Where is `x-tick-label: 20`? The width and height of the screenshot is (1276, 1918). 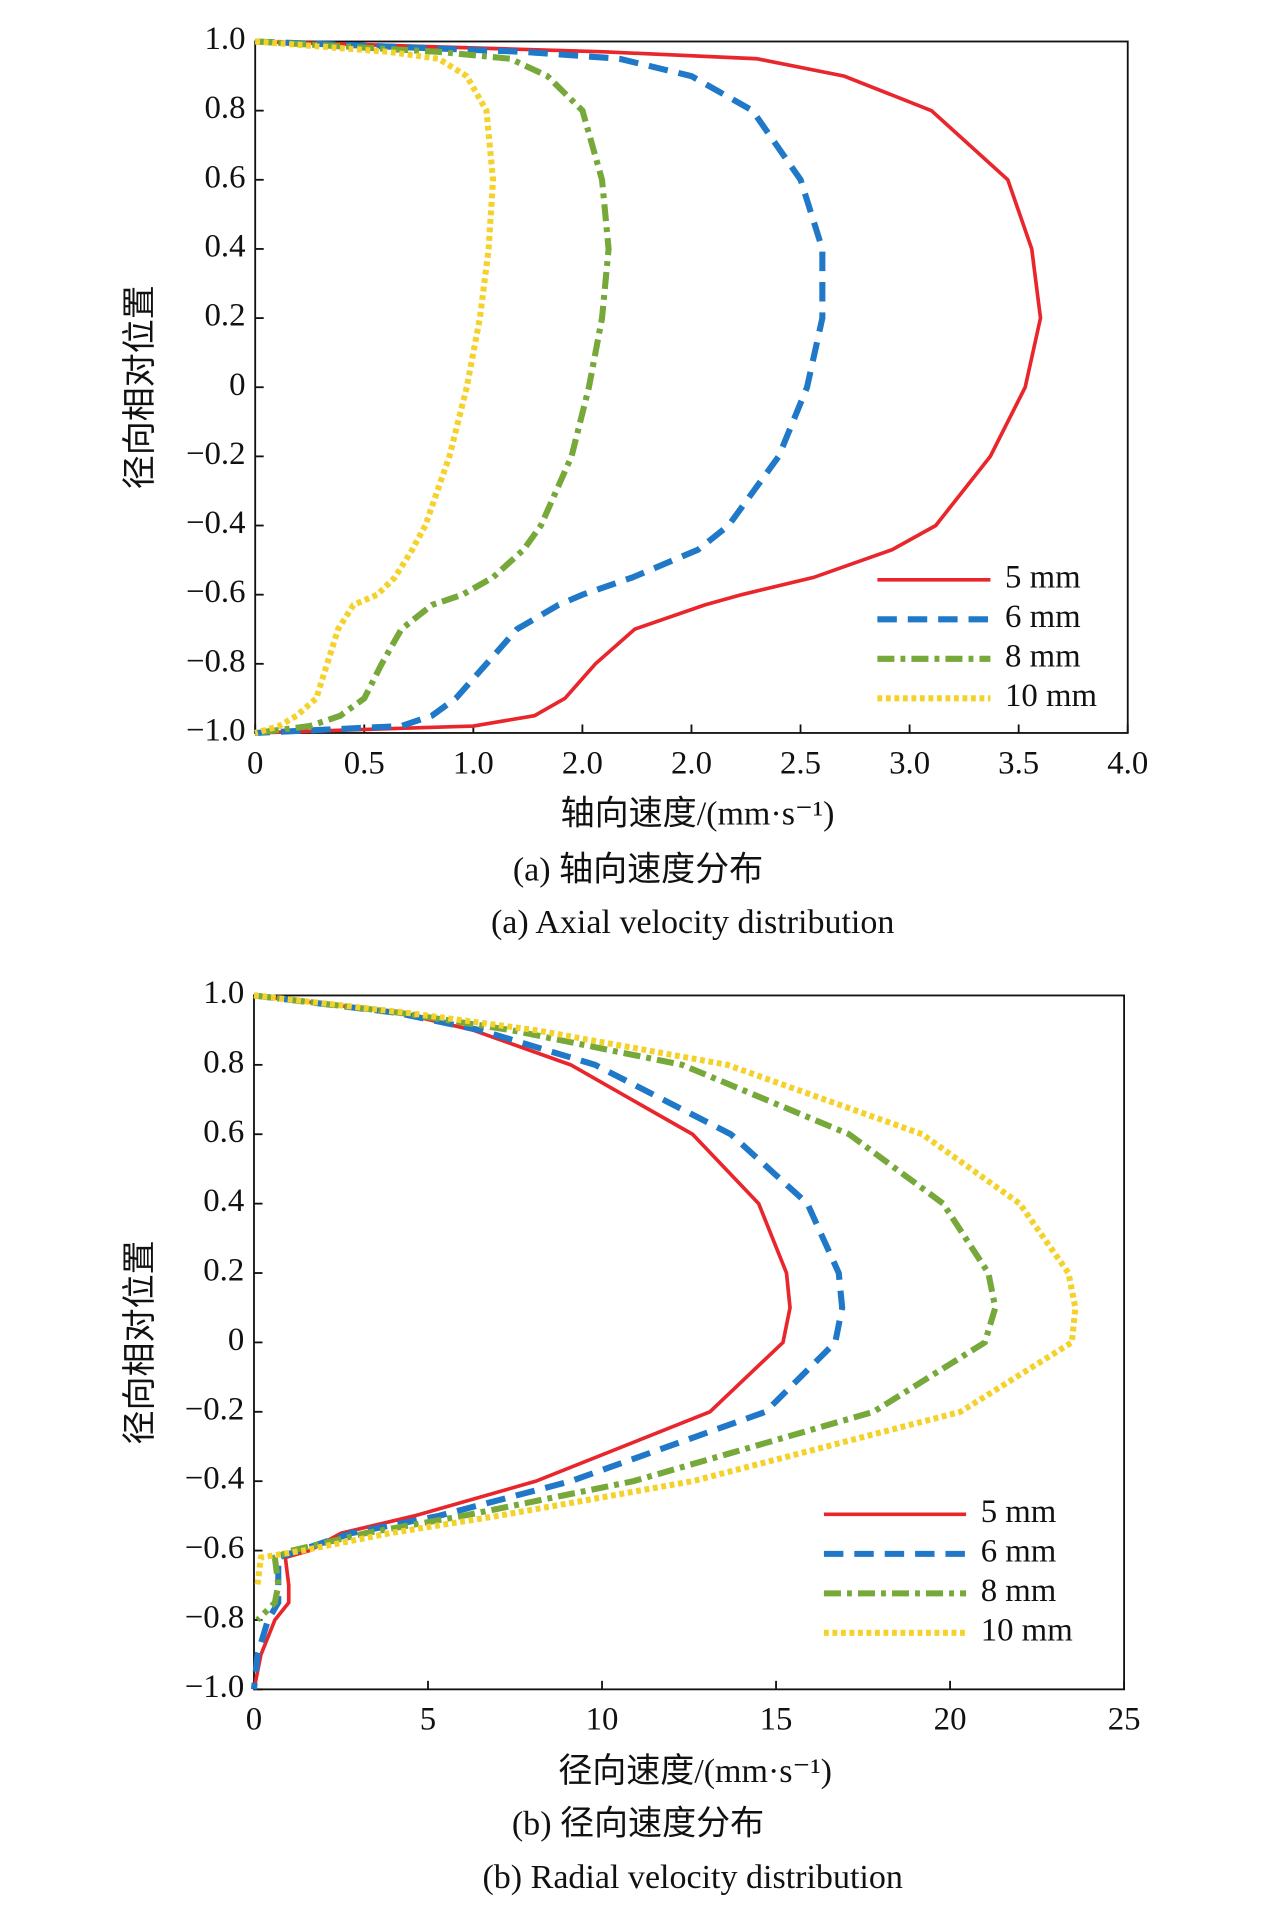 x-tick-label: 20 is located at coordinates (950, 1720).